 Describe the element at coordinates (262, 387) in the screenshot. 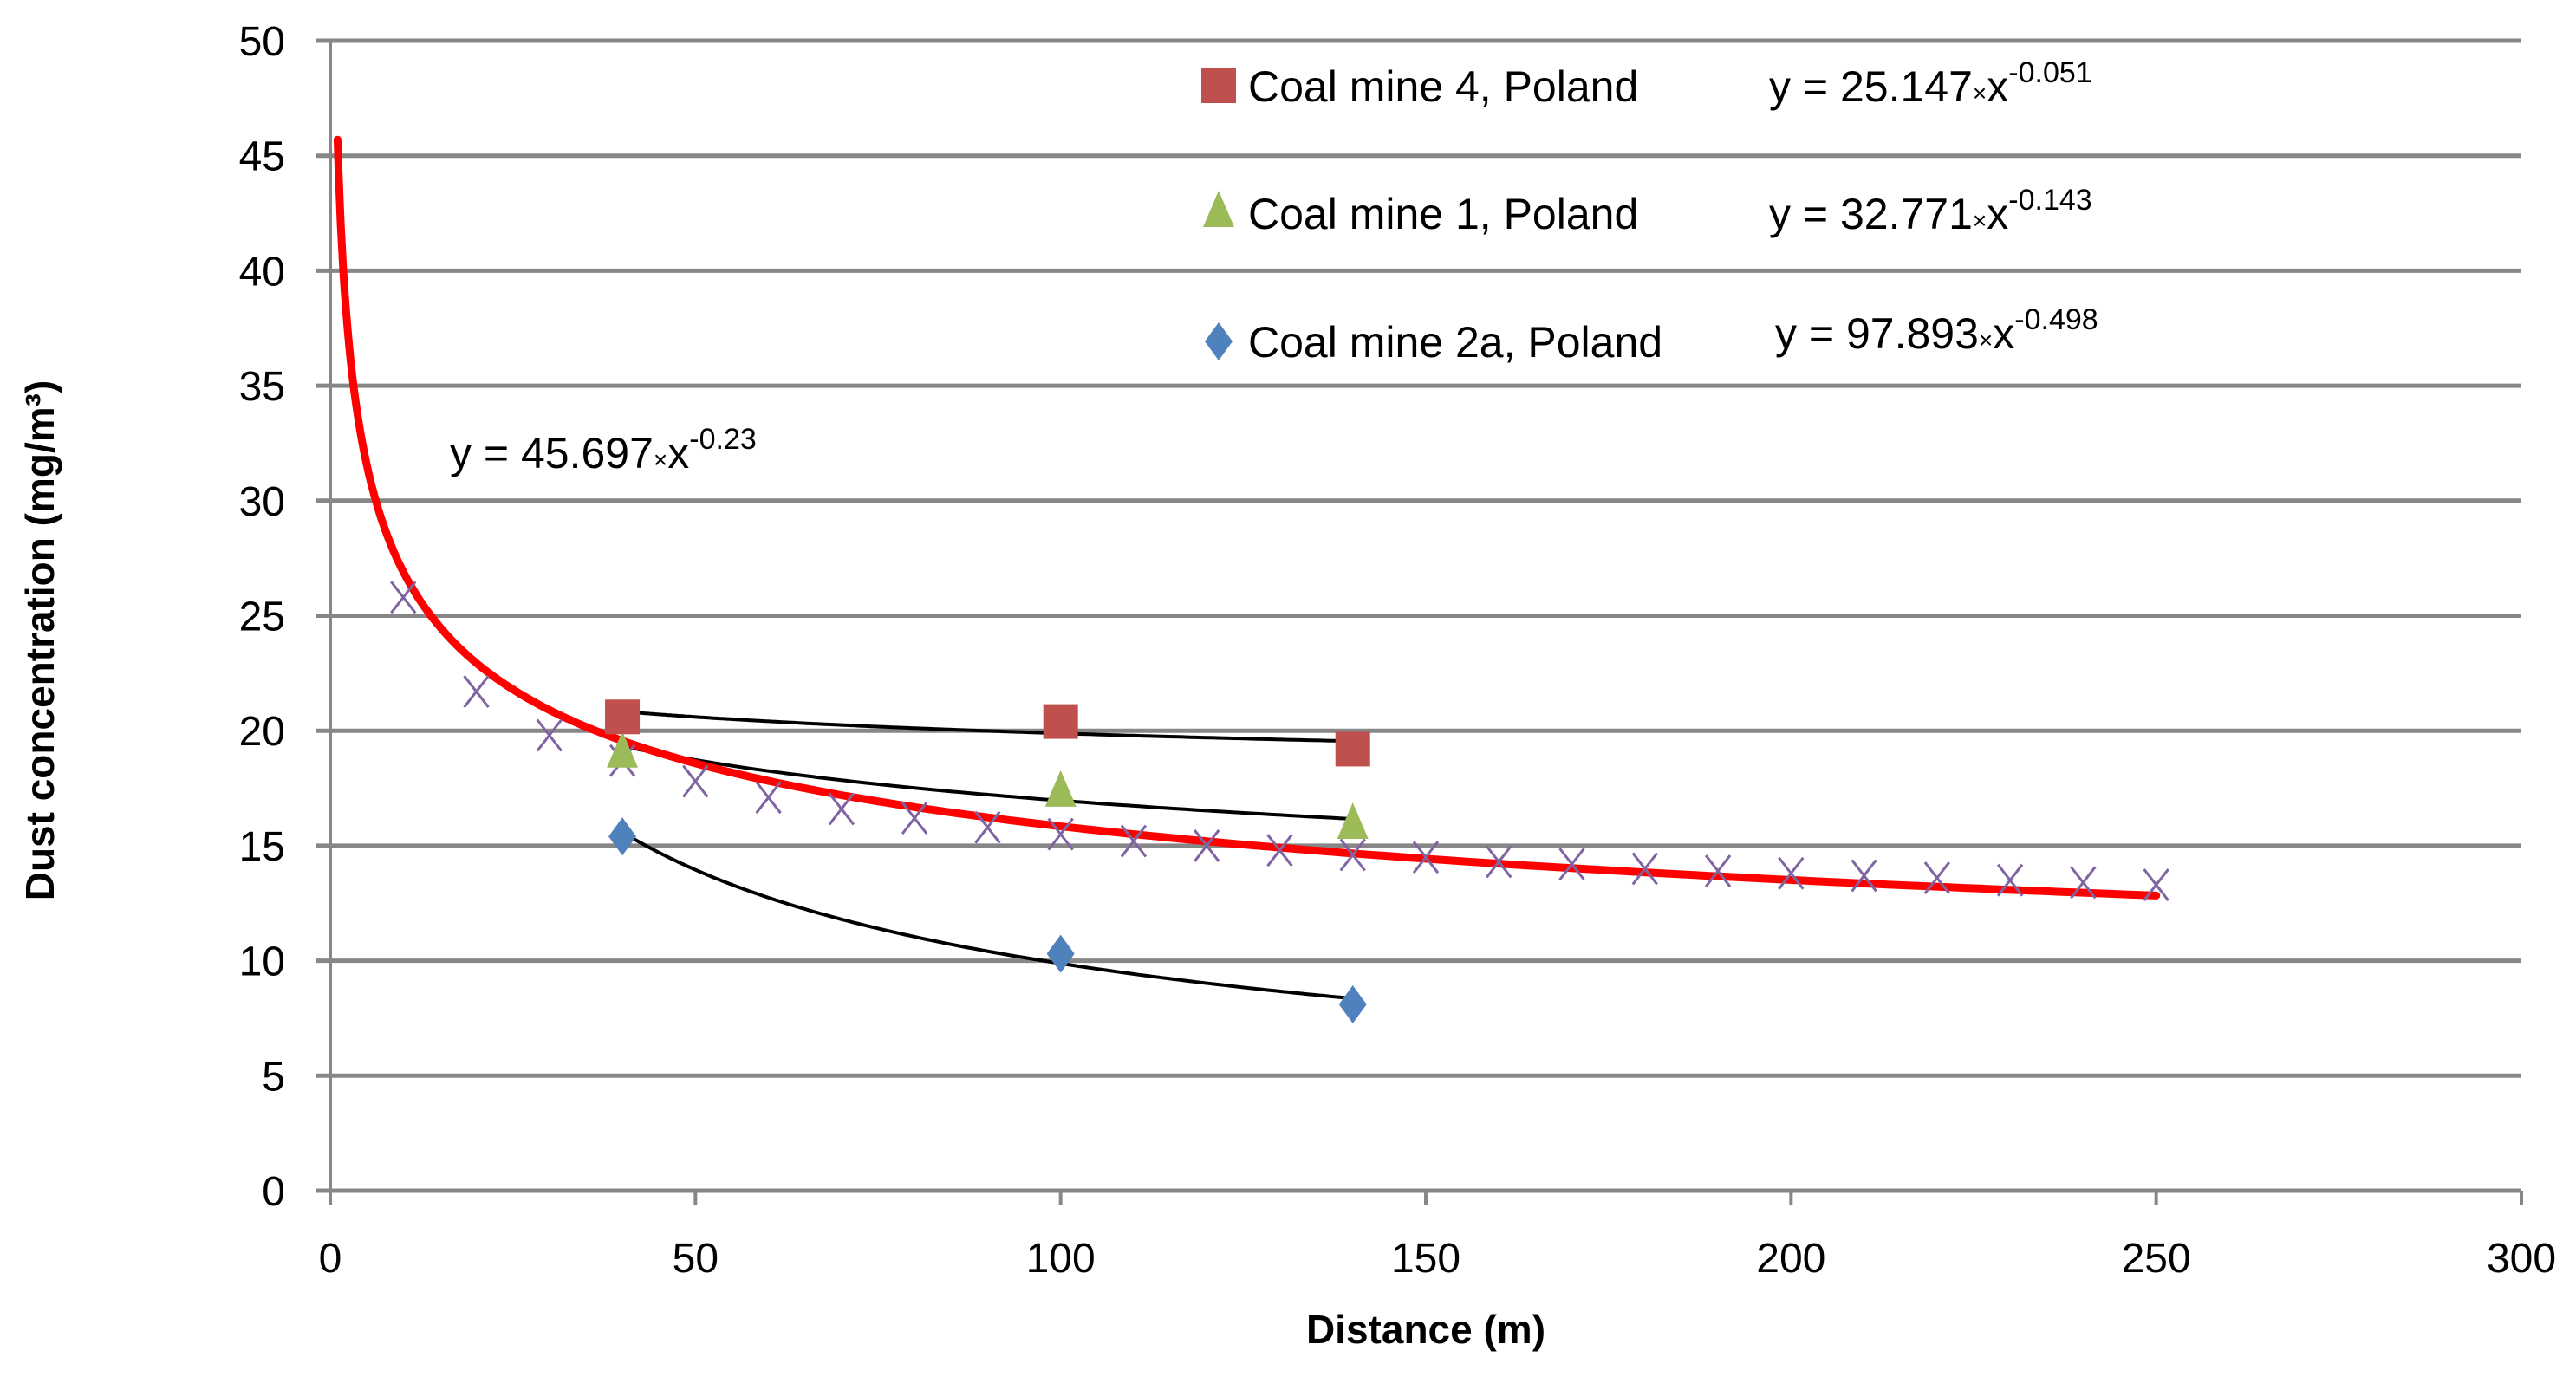

I see `y-tick-label: 35` at that location.